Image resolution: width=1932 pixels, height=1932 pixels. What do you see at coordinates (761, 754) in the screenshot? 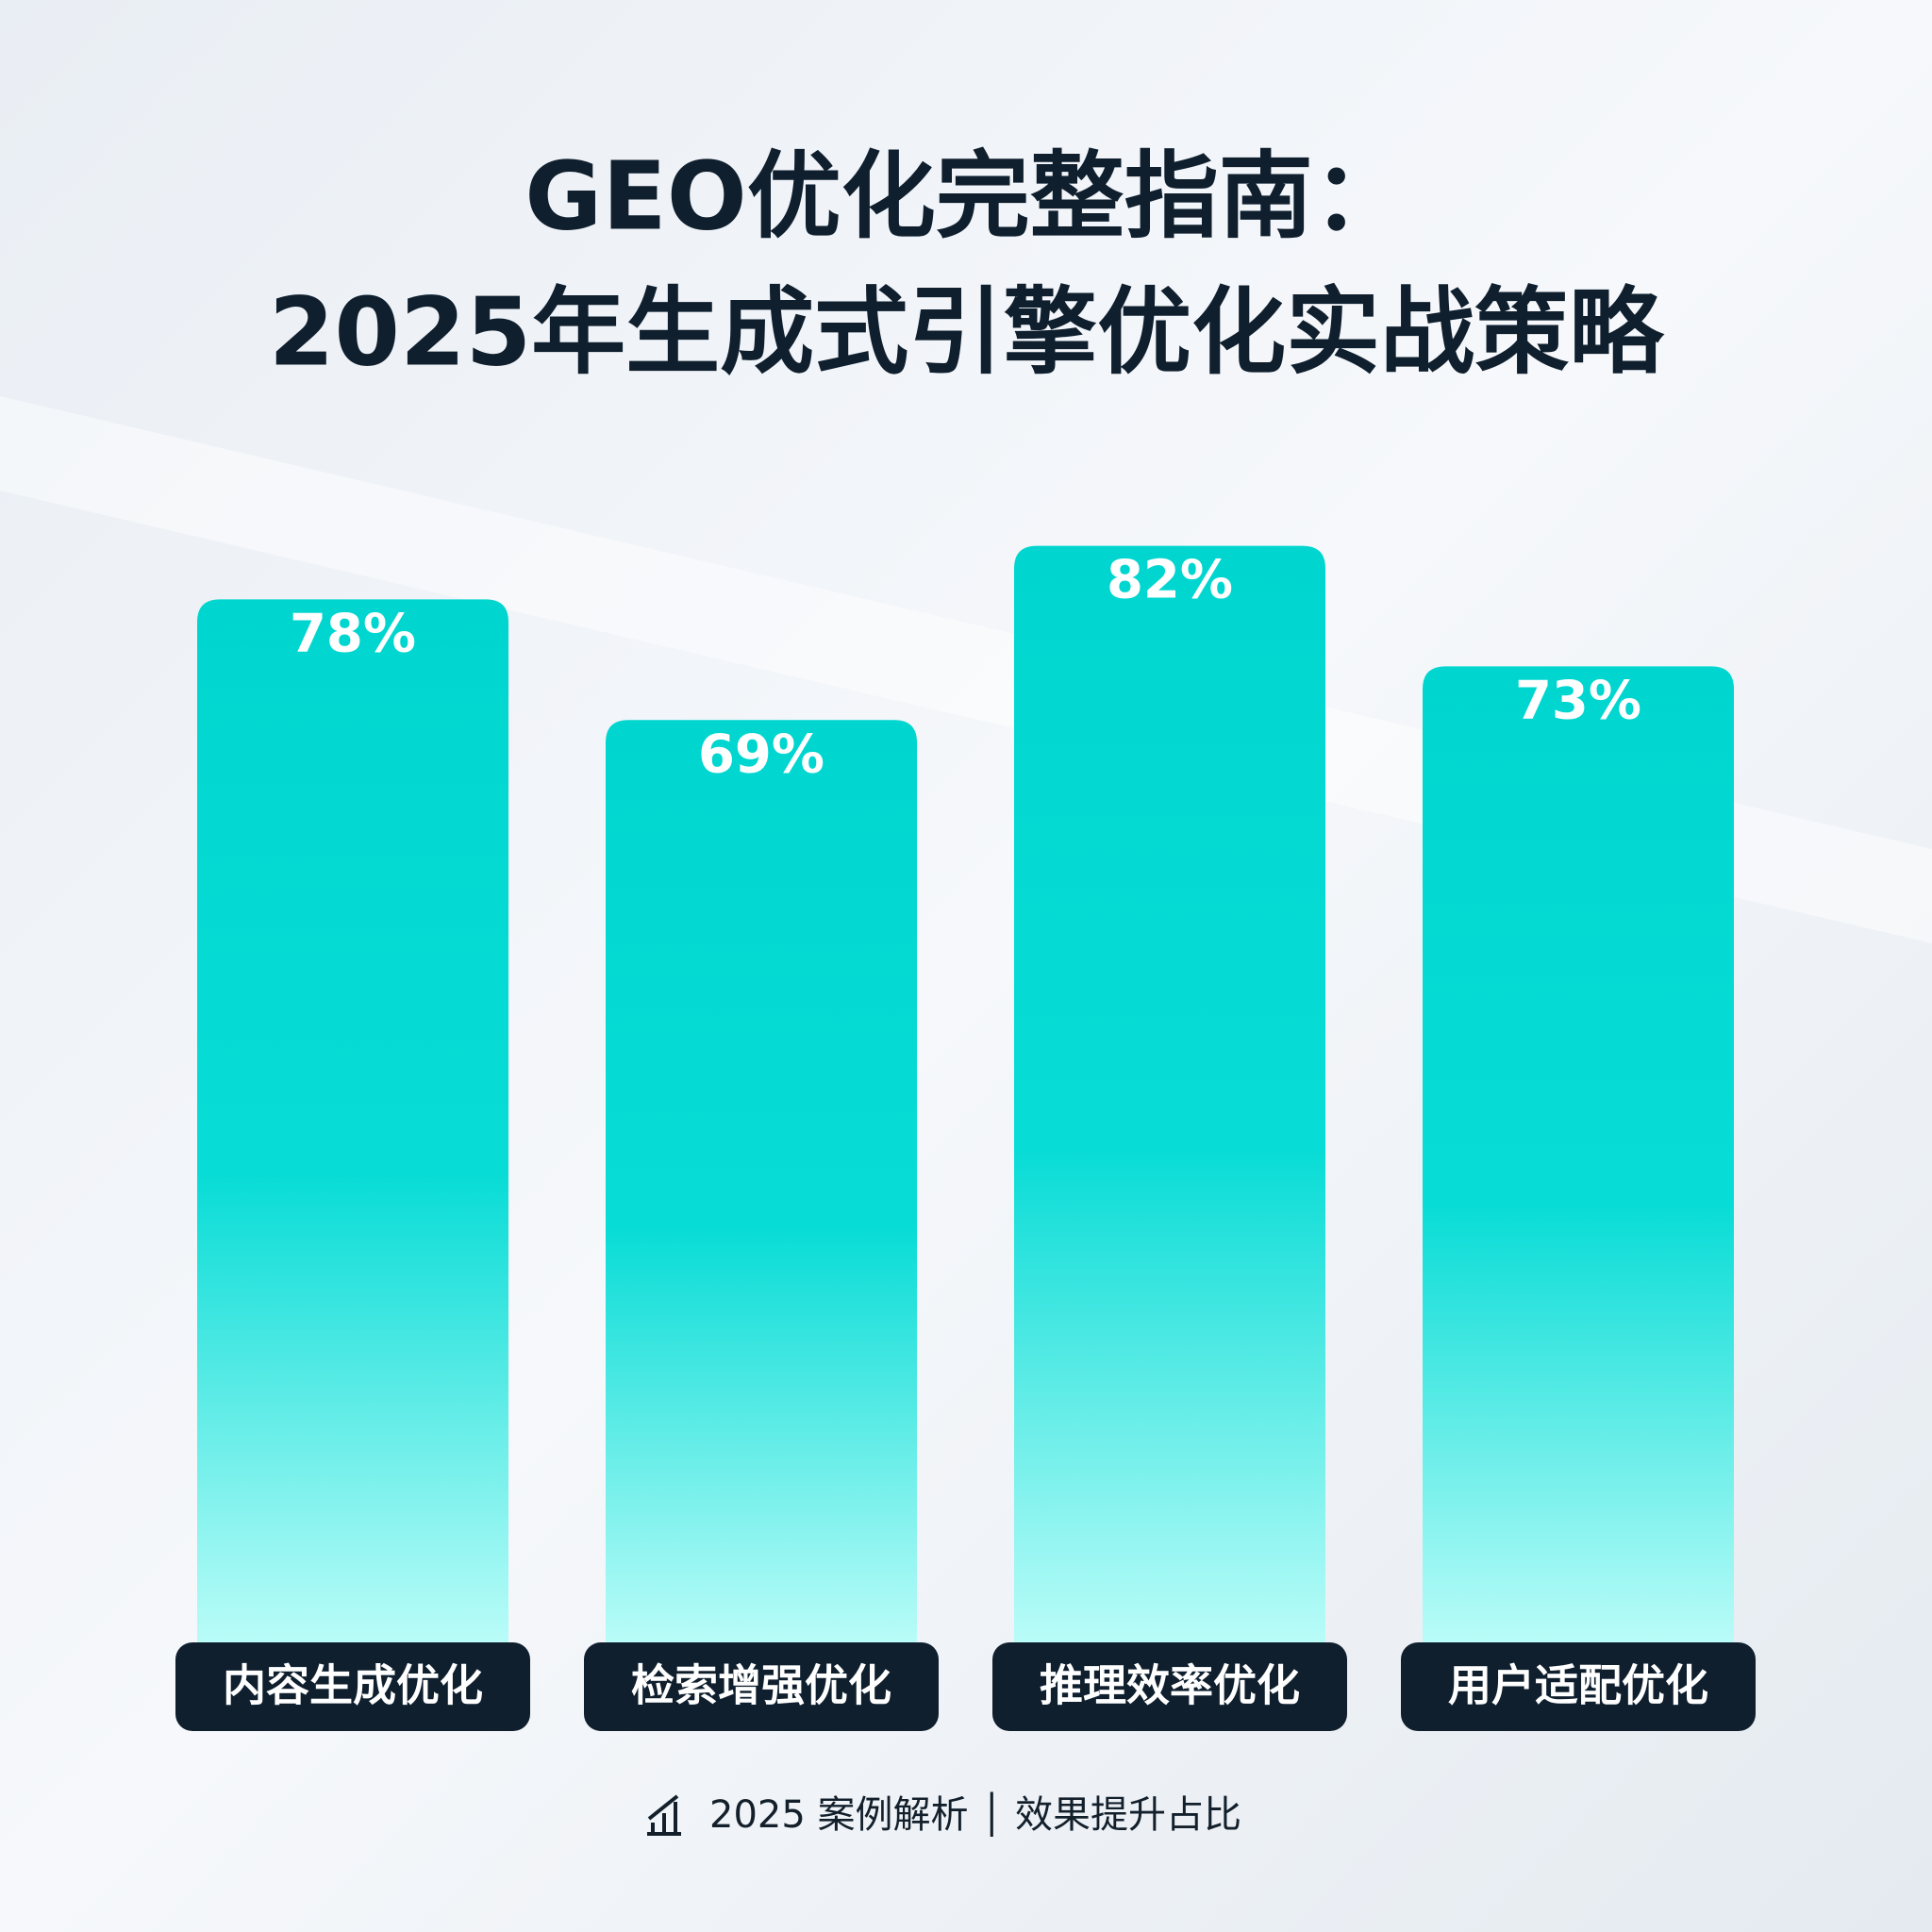
I see `value-label: 69%` at bounding box center [761, 754].